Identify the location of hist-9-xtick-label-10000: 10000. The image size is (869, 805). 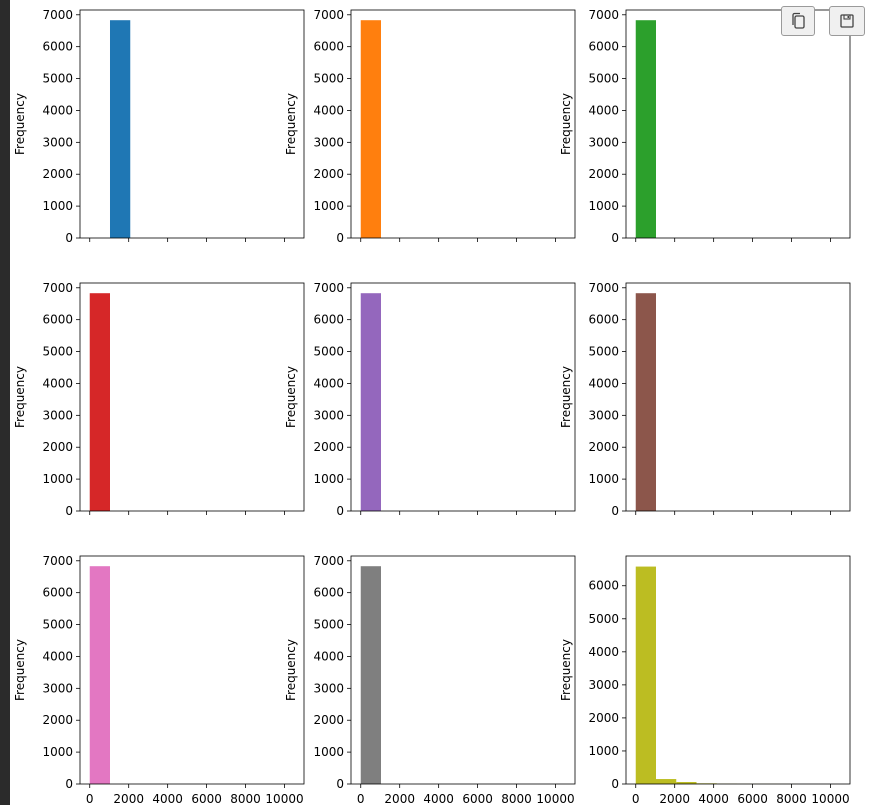
(830, 798).